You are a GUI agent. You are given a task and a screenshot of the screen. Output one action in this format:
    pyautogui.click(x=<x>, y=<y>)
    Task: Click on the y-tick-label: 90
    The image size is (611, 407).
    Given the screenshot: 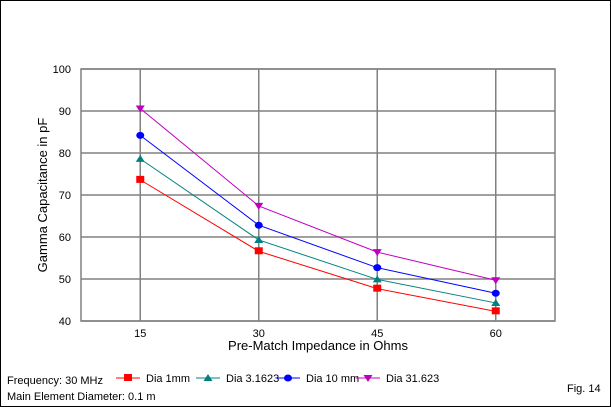 What is the action you would take?
    pyautogui.click(x=65, y=112)
    